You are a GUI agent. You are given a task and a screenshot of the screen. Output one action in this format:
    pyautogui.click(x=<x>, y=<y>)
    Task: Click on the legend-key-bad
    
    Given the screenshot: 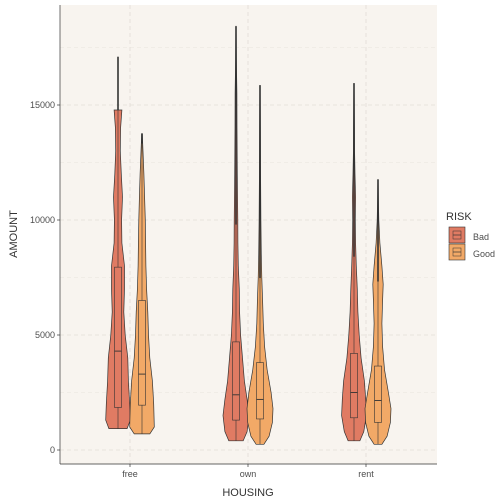 What is the action you would take?
    pyautogui.click(x=457, y=235)
    